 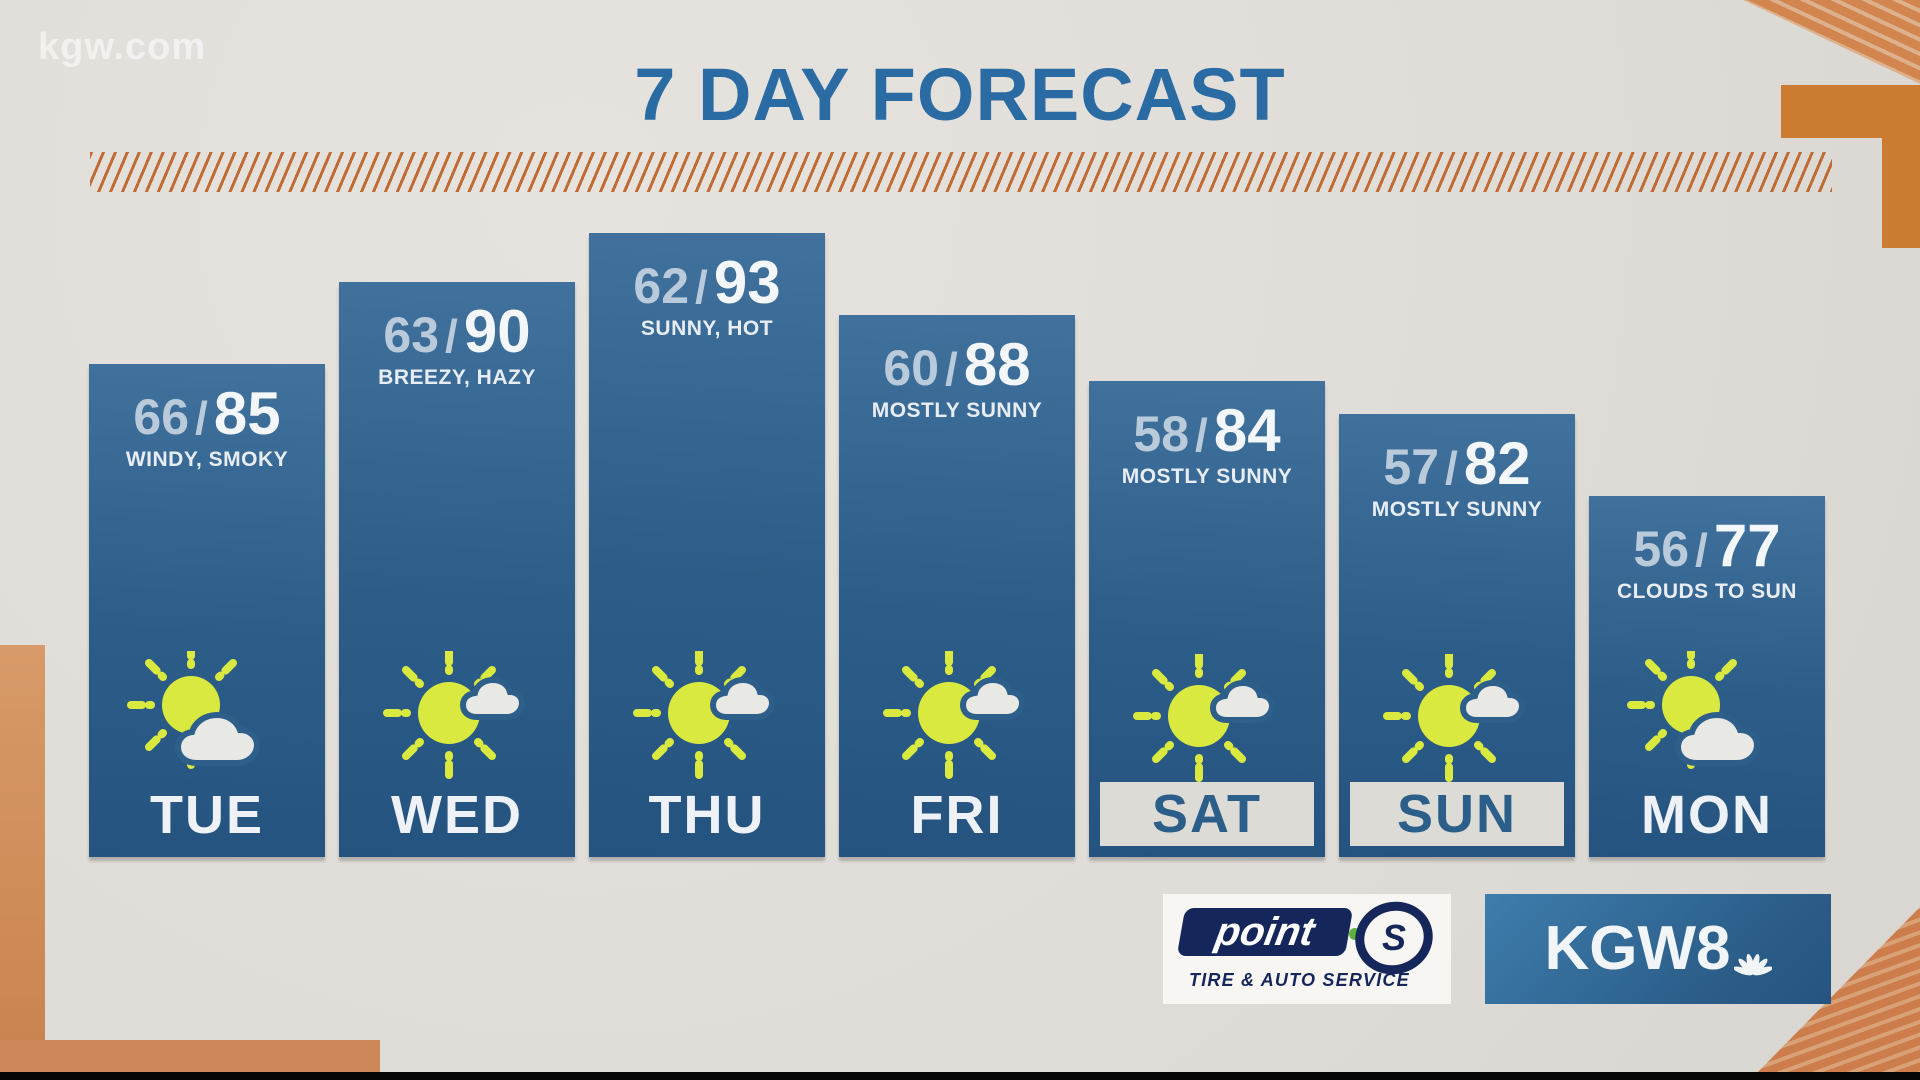 What do you see at coordinates (707, 545) in the screenshot?
I see `forecast-day-column: 62 / 93 SUNNY, HOT THU` at bounding box center [707, 545].